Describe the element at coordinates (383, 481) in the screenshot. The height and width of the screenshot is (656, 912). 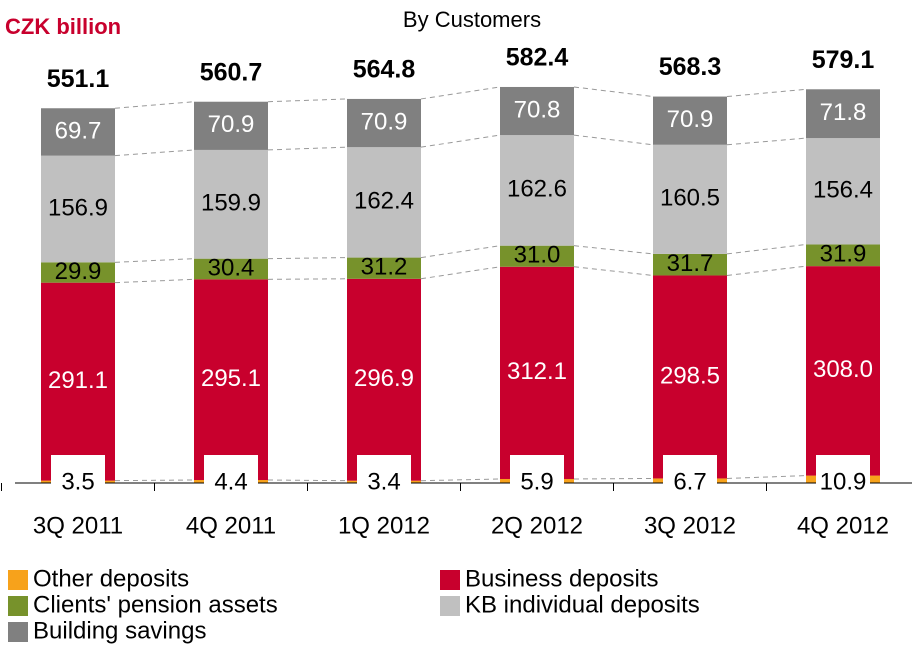
I see `value-label: 3.4` at that location.